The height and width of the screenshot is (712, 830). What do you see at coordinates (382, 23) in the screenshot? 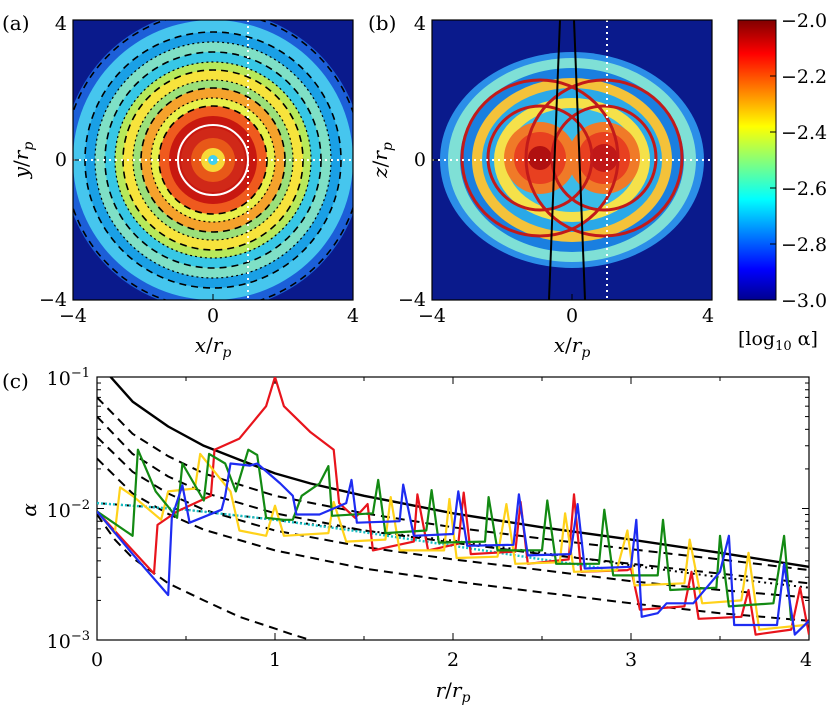
I see `panel-b-label: (b)` at bounding box center [382, 23].